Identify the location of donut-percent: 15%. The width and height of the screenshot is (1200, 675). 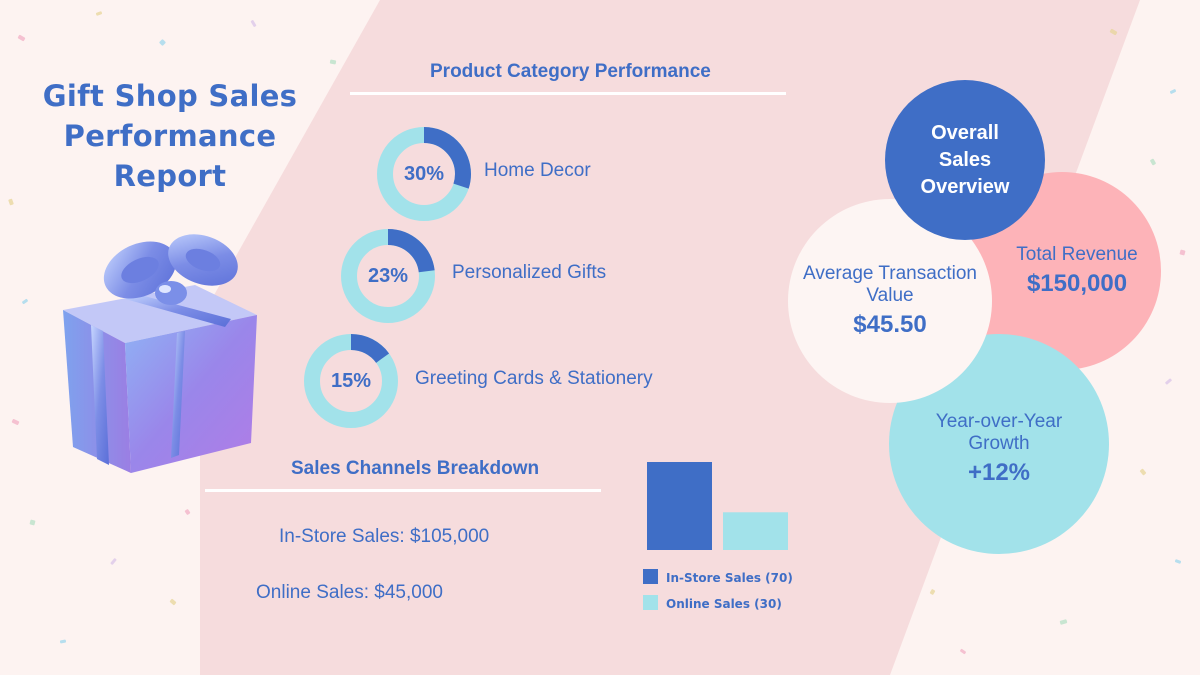
(351, 381).